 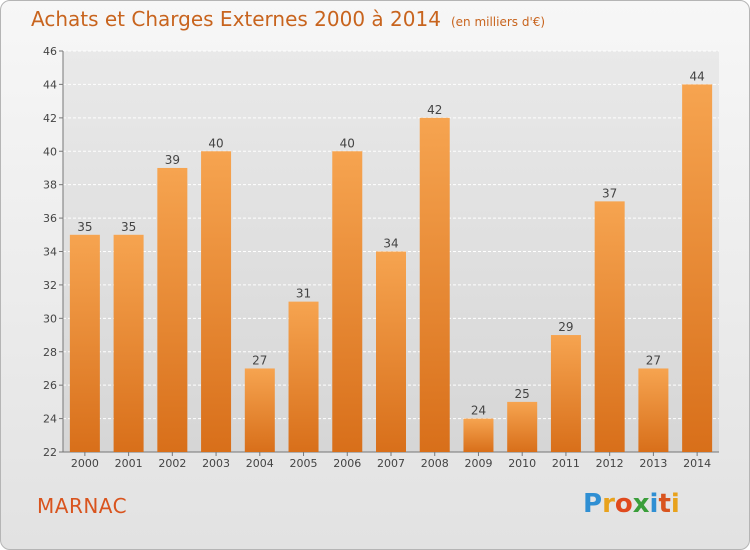 I want to click on x-tick-label: 2003, so click(x=216, y=463).